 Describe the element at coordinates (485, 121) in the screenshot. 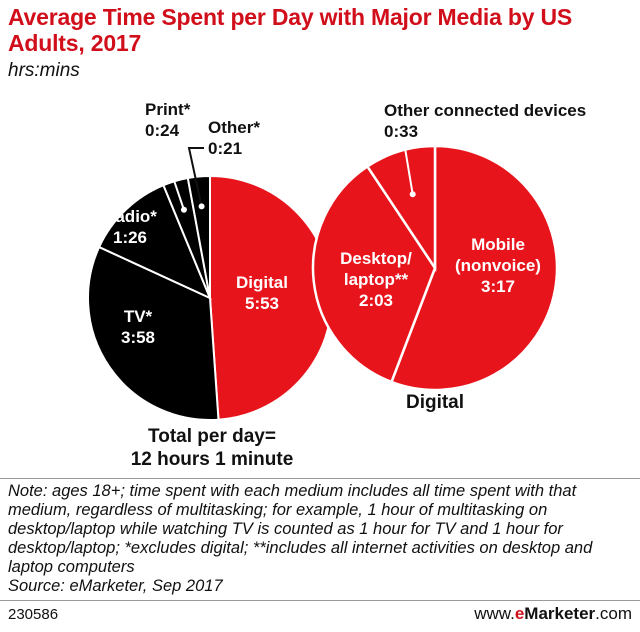

I see `label-other-connected-devices: Other connected devices 0:33` at that location.